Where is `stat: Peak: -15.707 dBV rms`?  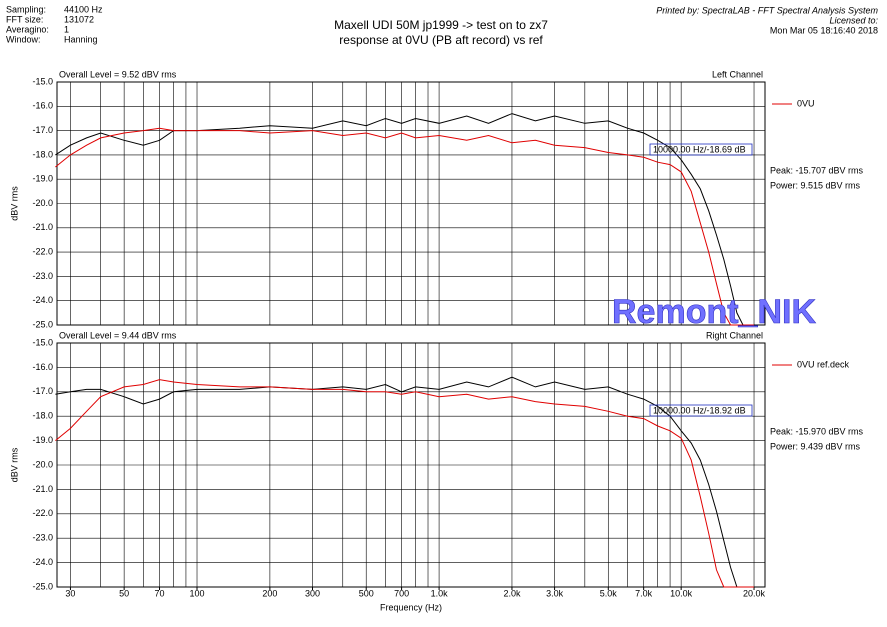
stat: Peak: -15.707 dBV rms is located at coordinates (817, 170).